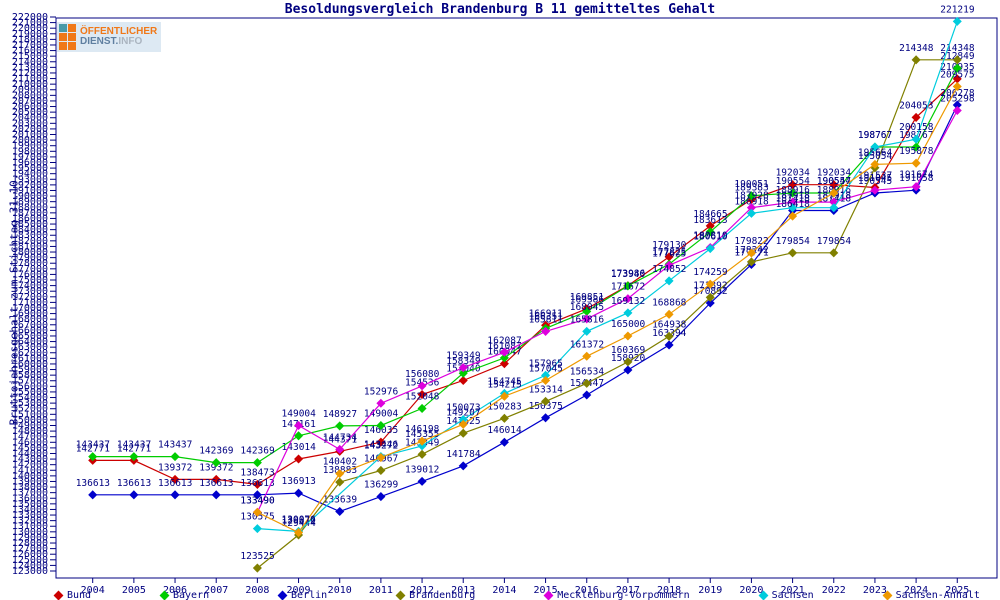 This screenshot has width=1000, height=600. I want to click on svg-text: 180610, so click(710, 237).